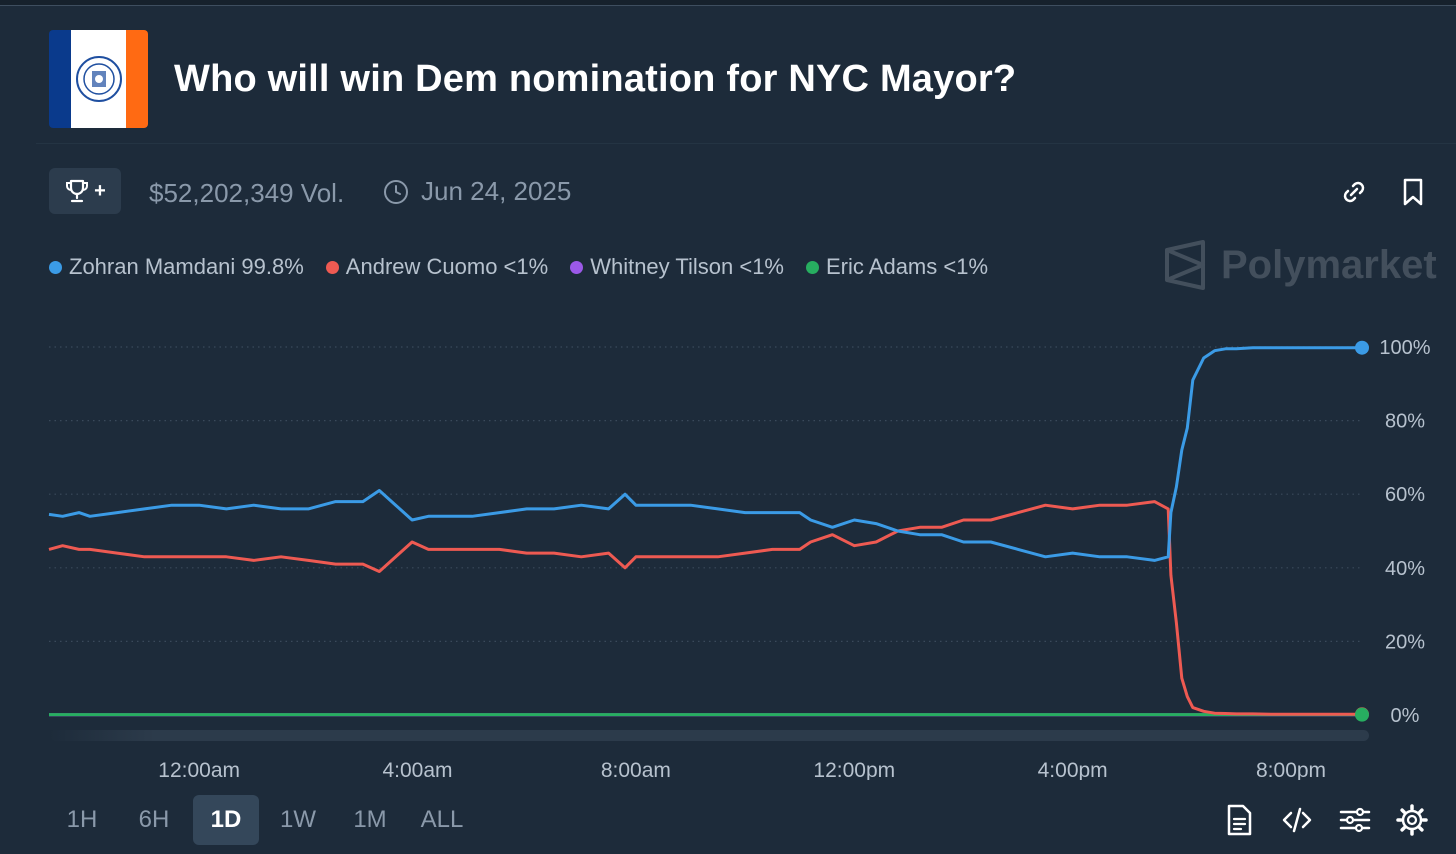 Image resolution: width=1456 pixels, height=854 pixels. Describe the element at coordinates (636, 769) in the screenshot. I see `x-tick-label: 8:00am` at that location.